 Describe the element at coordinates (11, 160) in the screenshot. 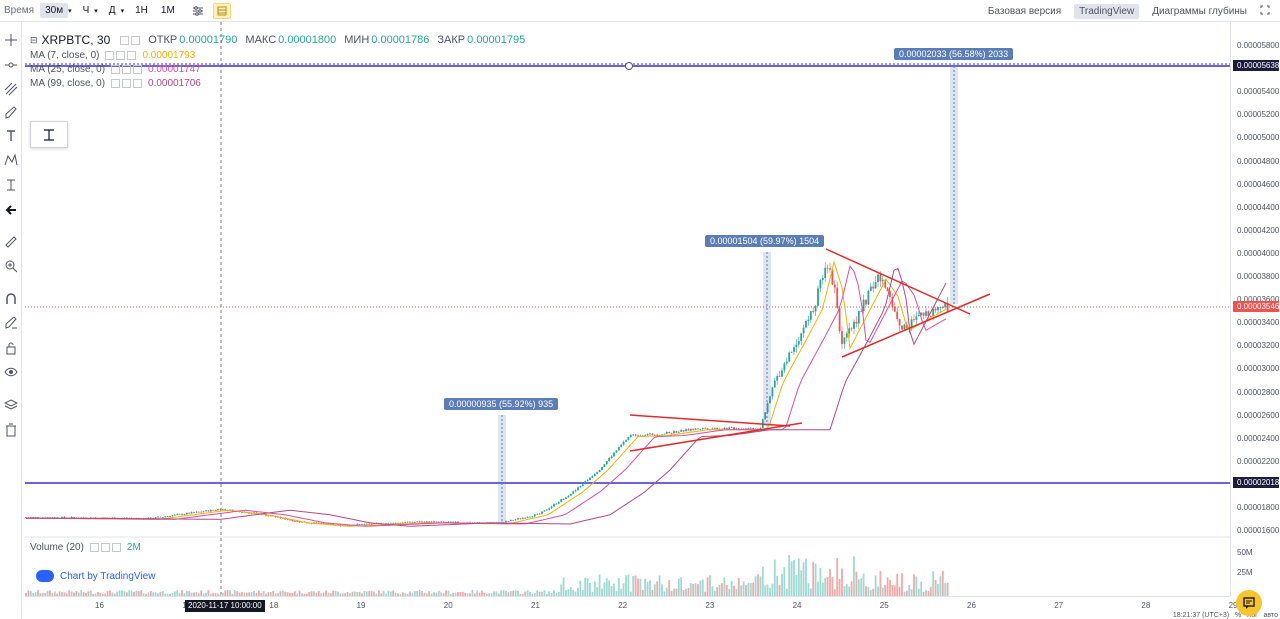

I see `pattern-icon` at that location.